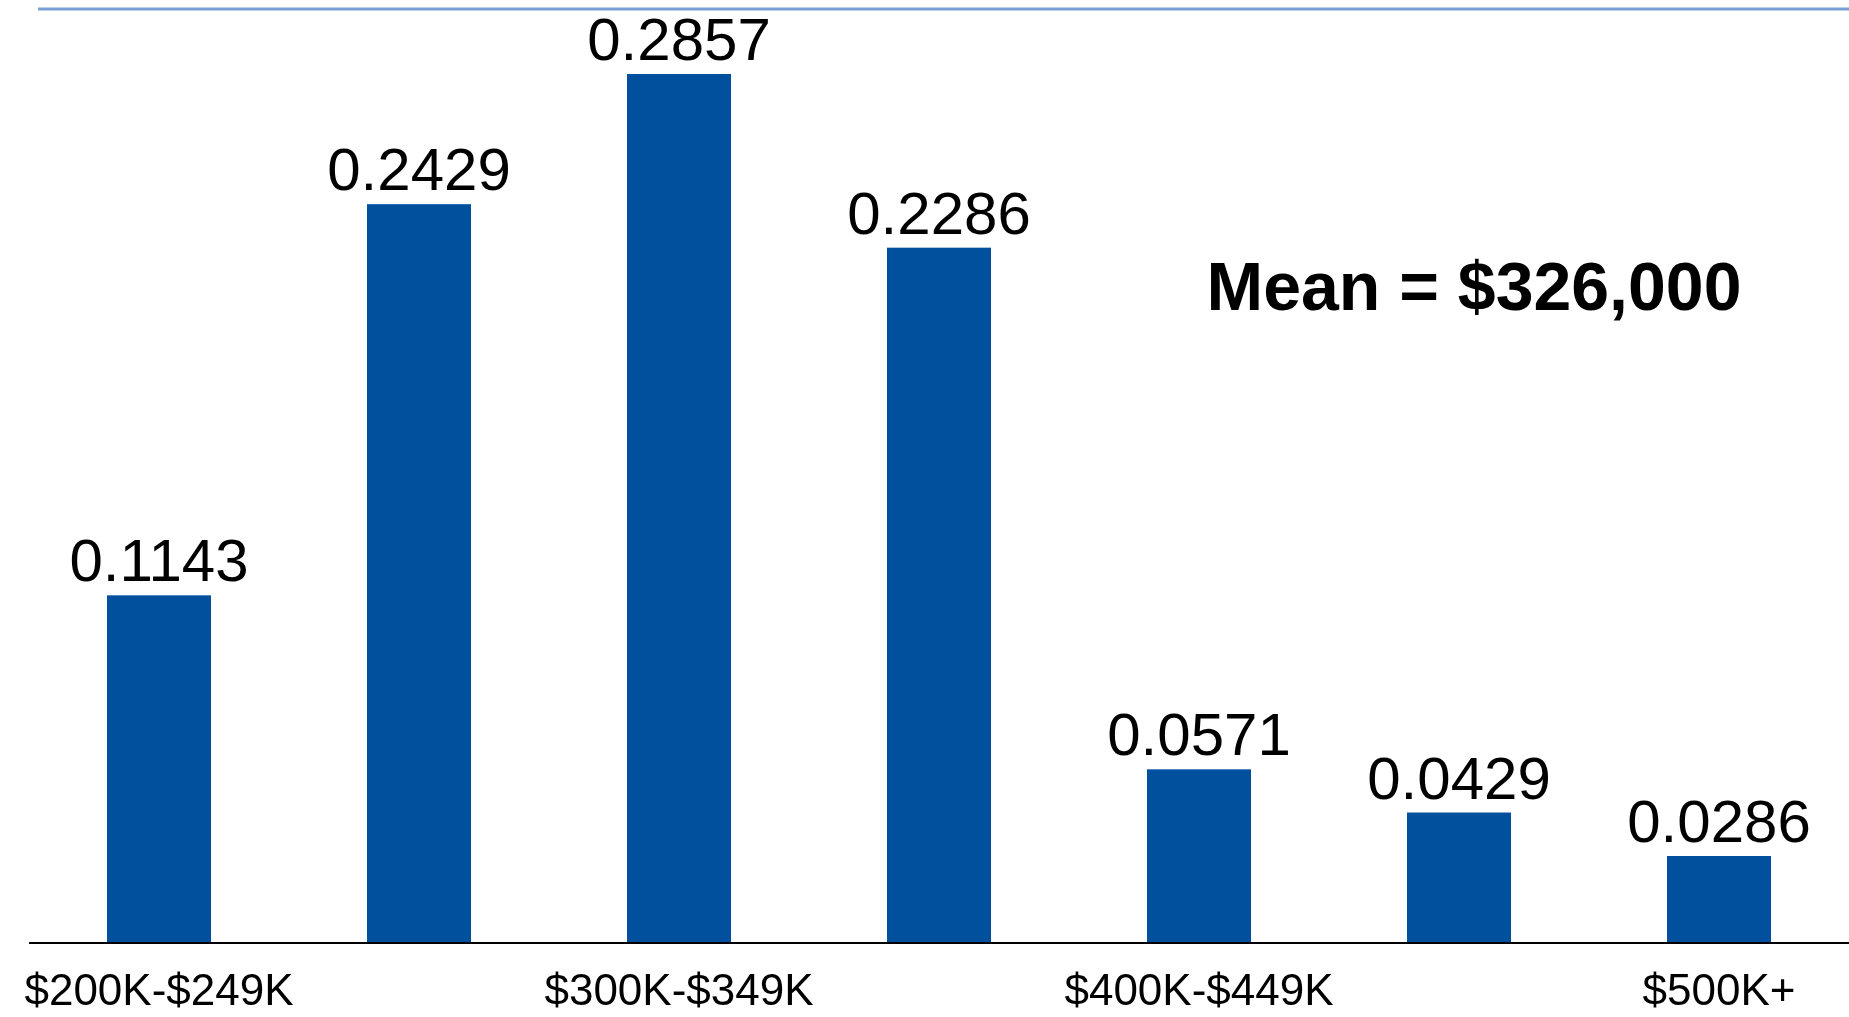  Describe the element at coordinates (1199, 989) in the screenshot. I see `x-tick-label: $400K-$449K` at that location.